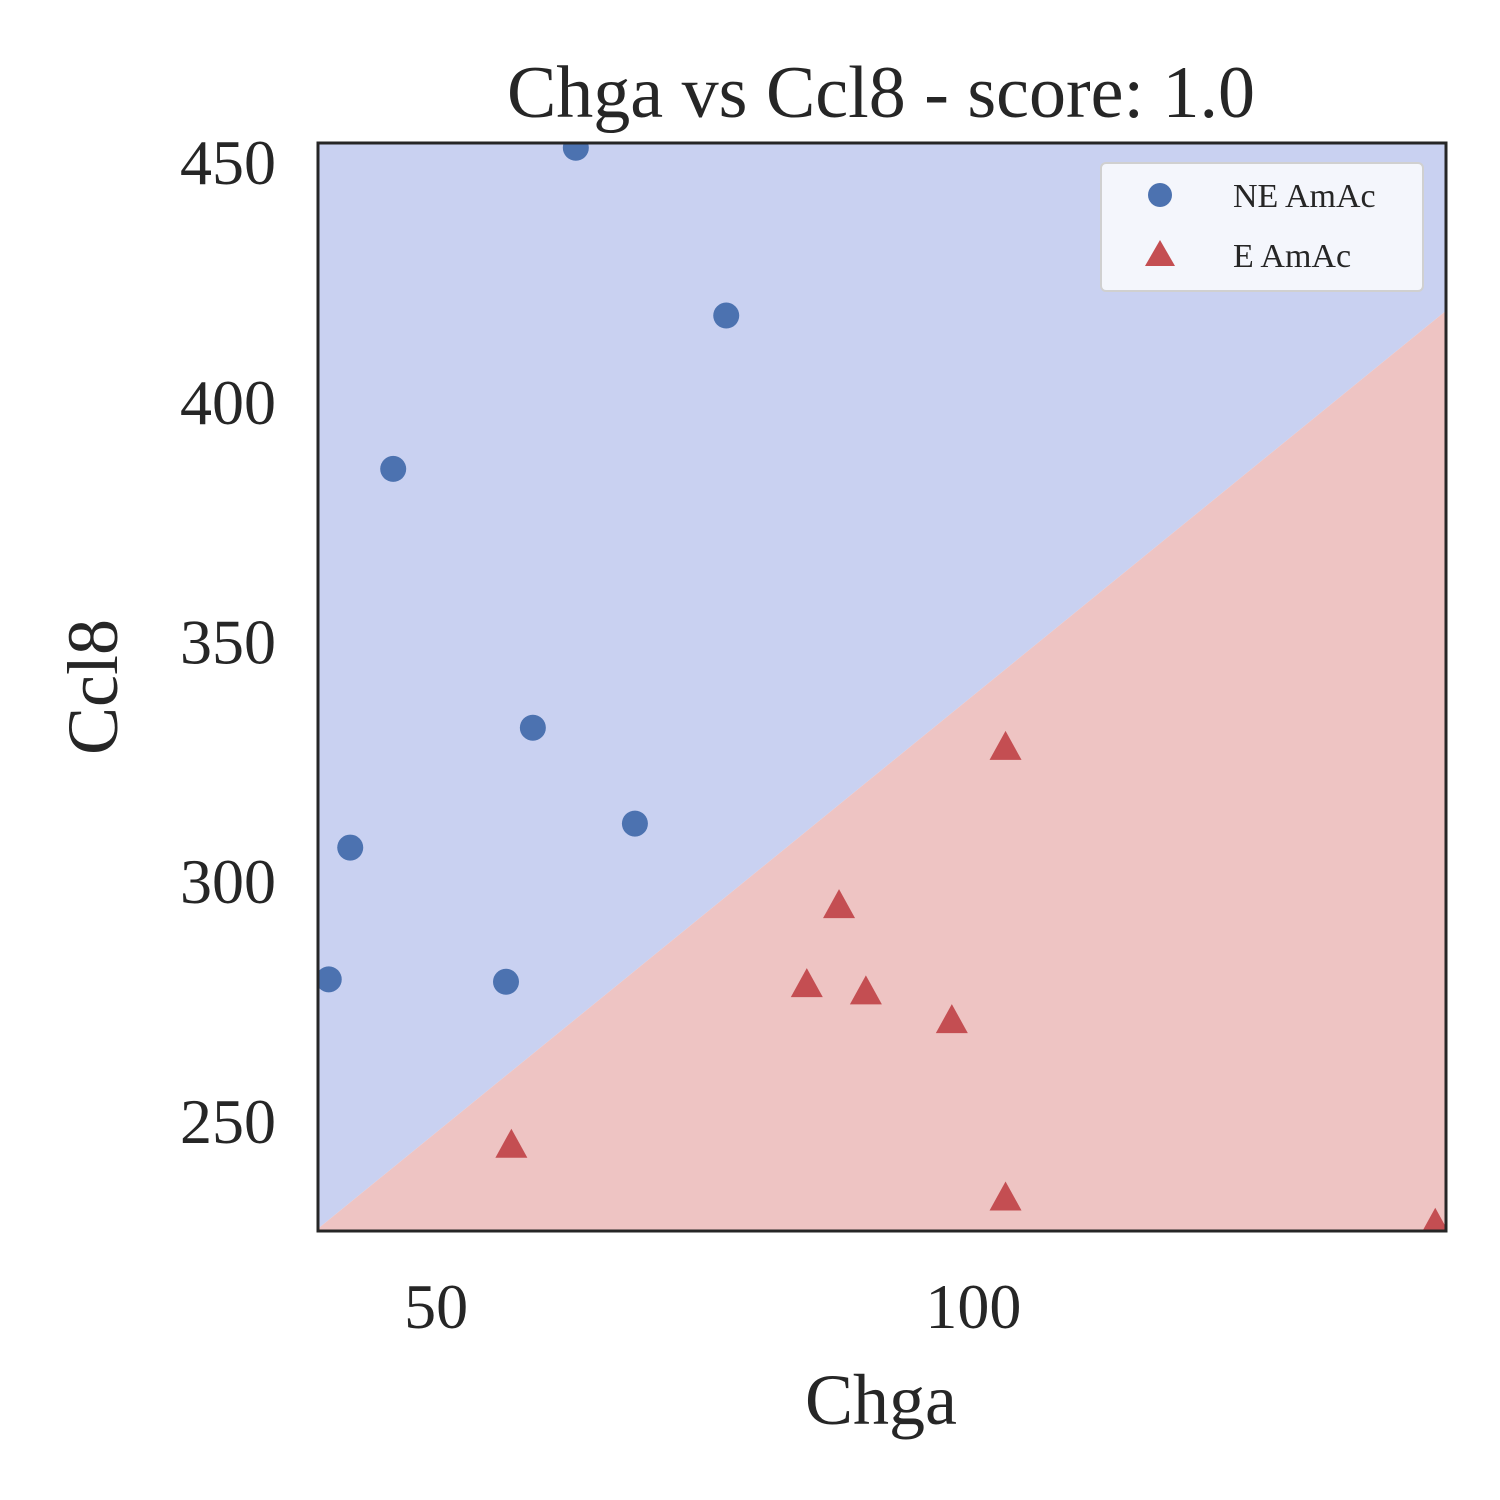  Describe the element at coordinates (228, 162) in the screenshot. I see `y-tick-label: 450` at that location.